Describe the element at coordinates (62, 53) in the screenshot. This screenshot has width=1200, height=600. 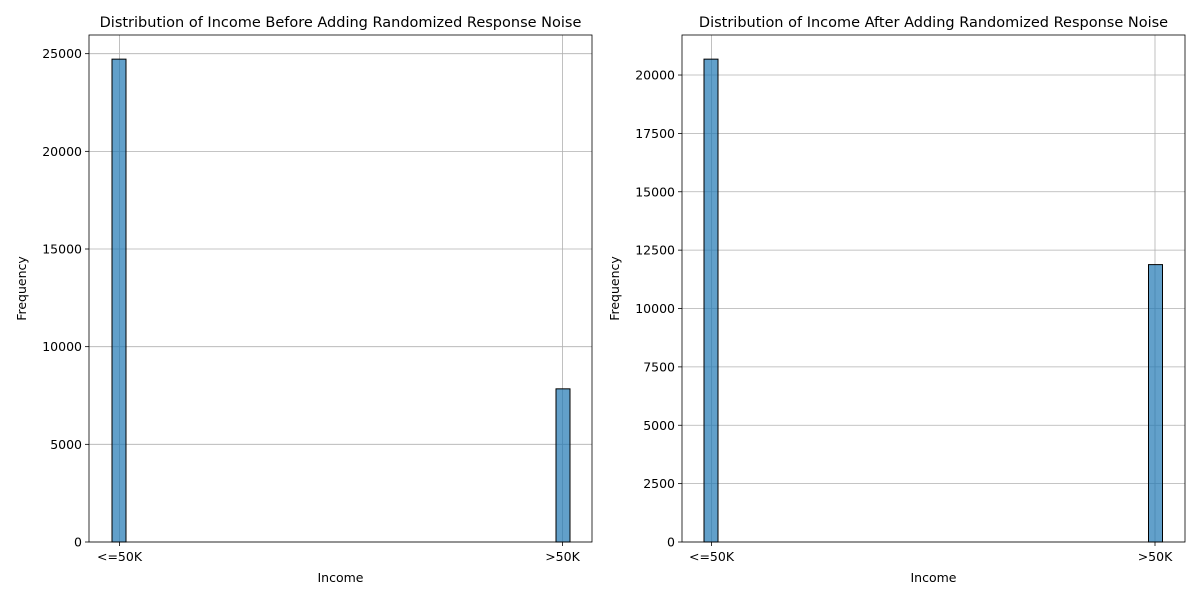
I see `y-tick-label: 25000` at that location.